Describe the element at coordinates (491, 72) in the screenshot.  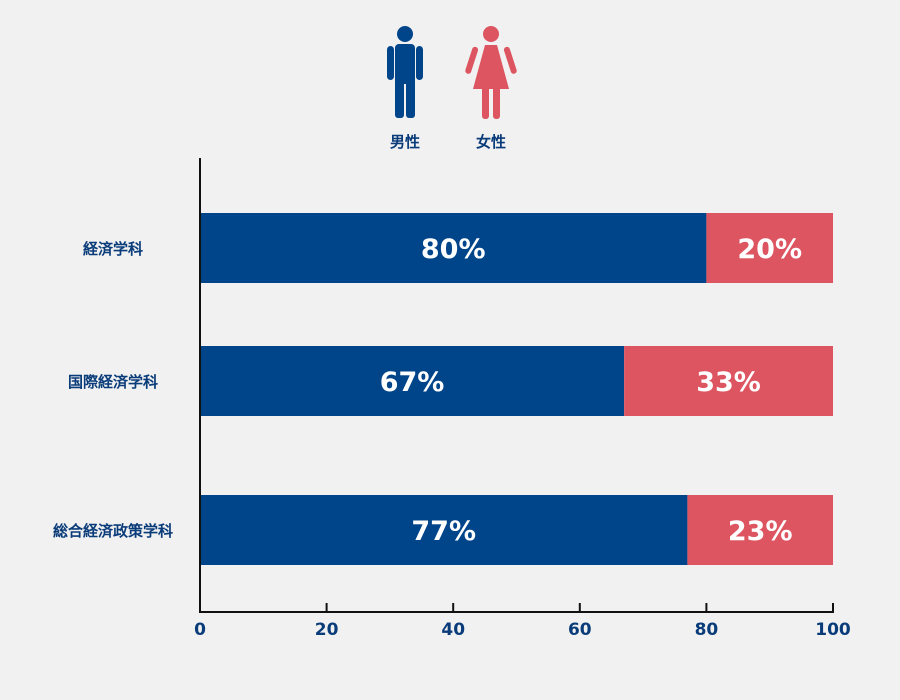
I see `female-person-icon` at that location.